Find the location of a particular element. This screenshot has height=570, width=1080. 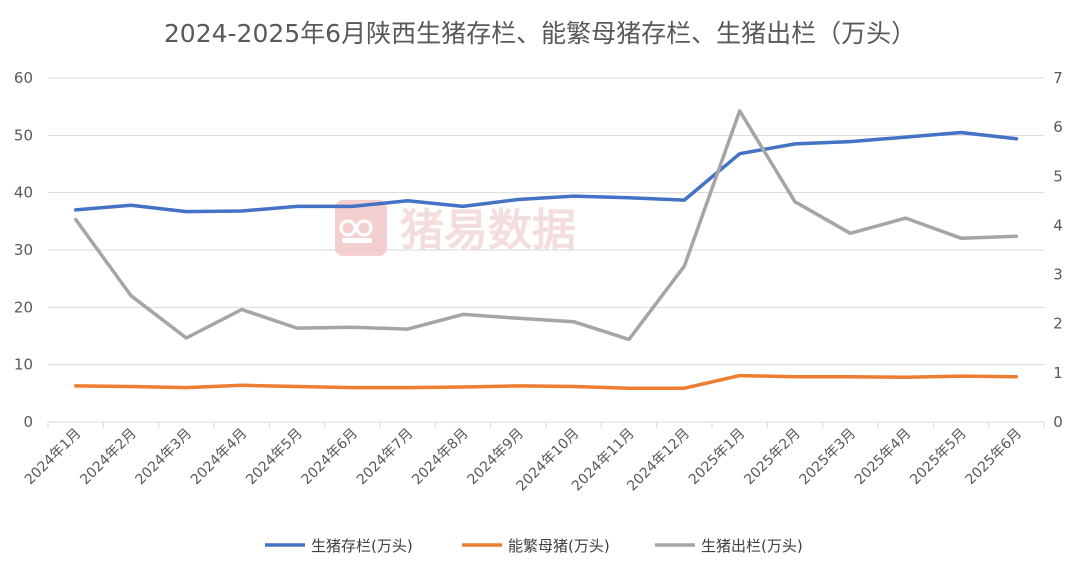

legend: 生猪存栏(万头) 能繁母猪(万头) 生猪出栏(万头) is located at coordinates (534, 546).